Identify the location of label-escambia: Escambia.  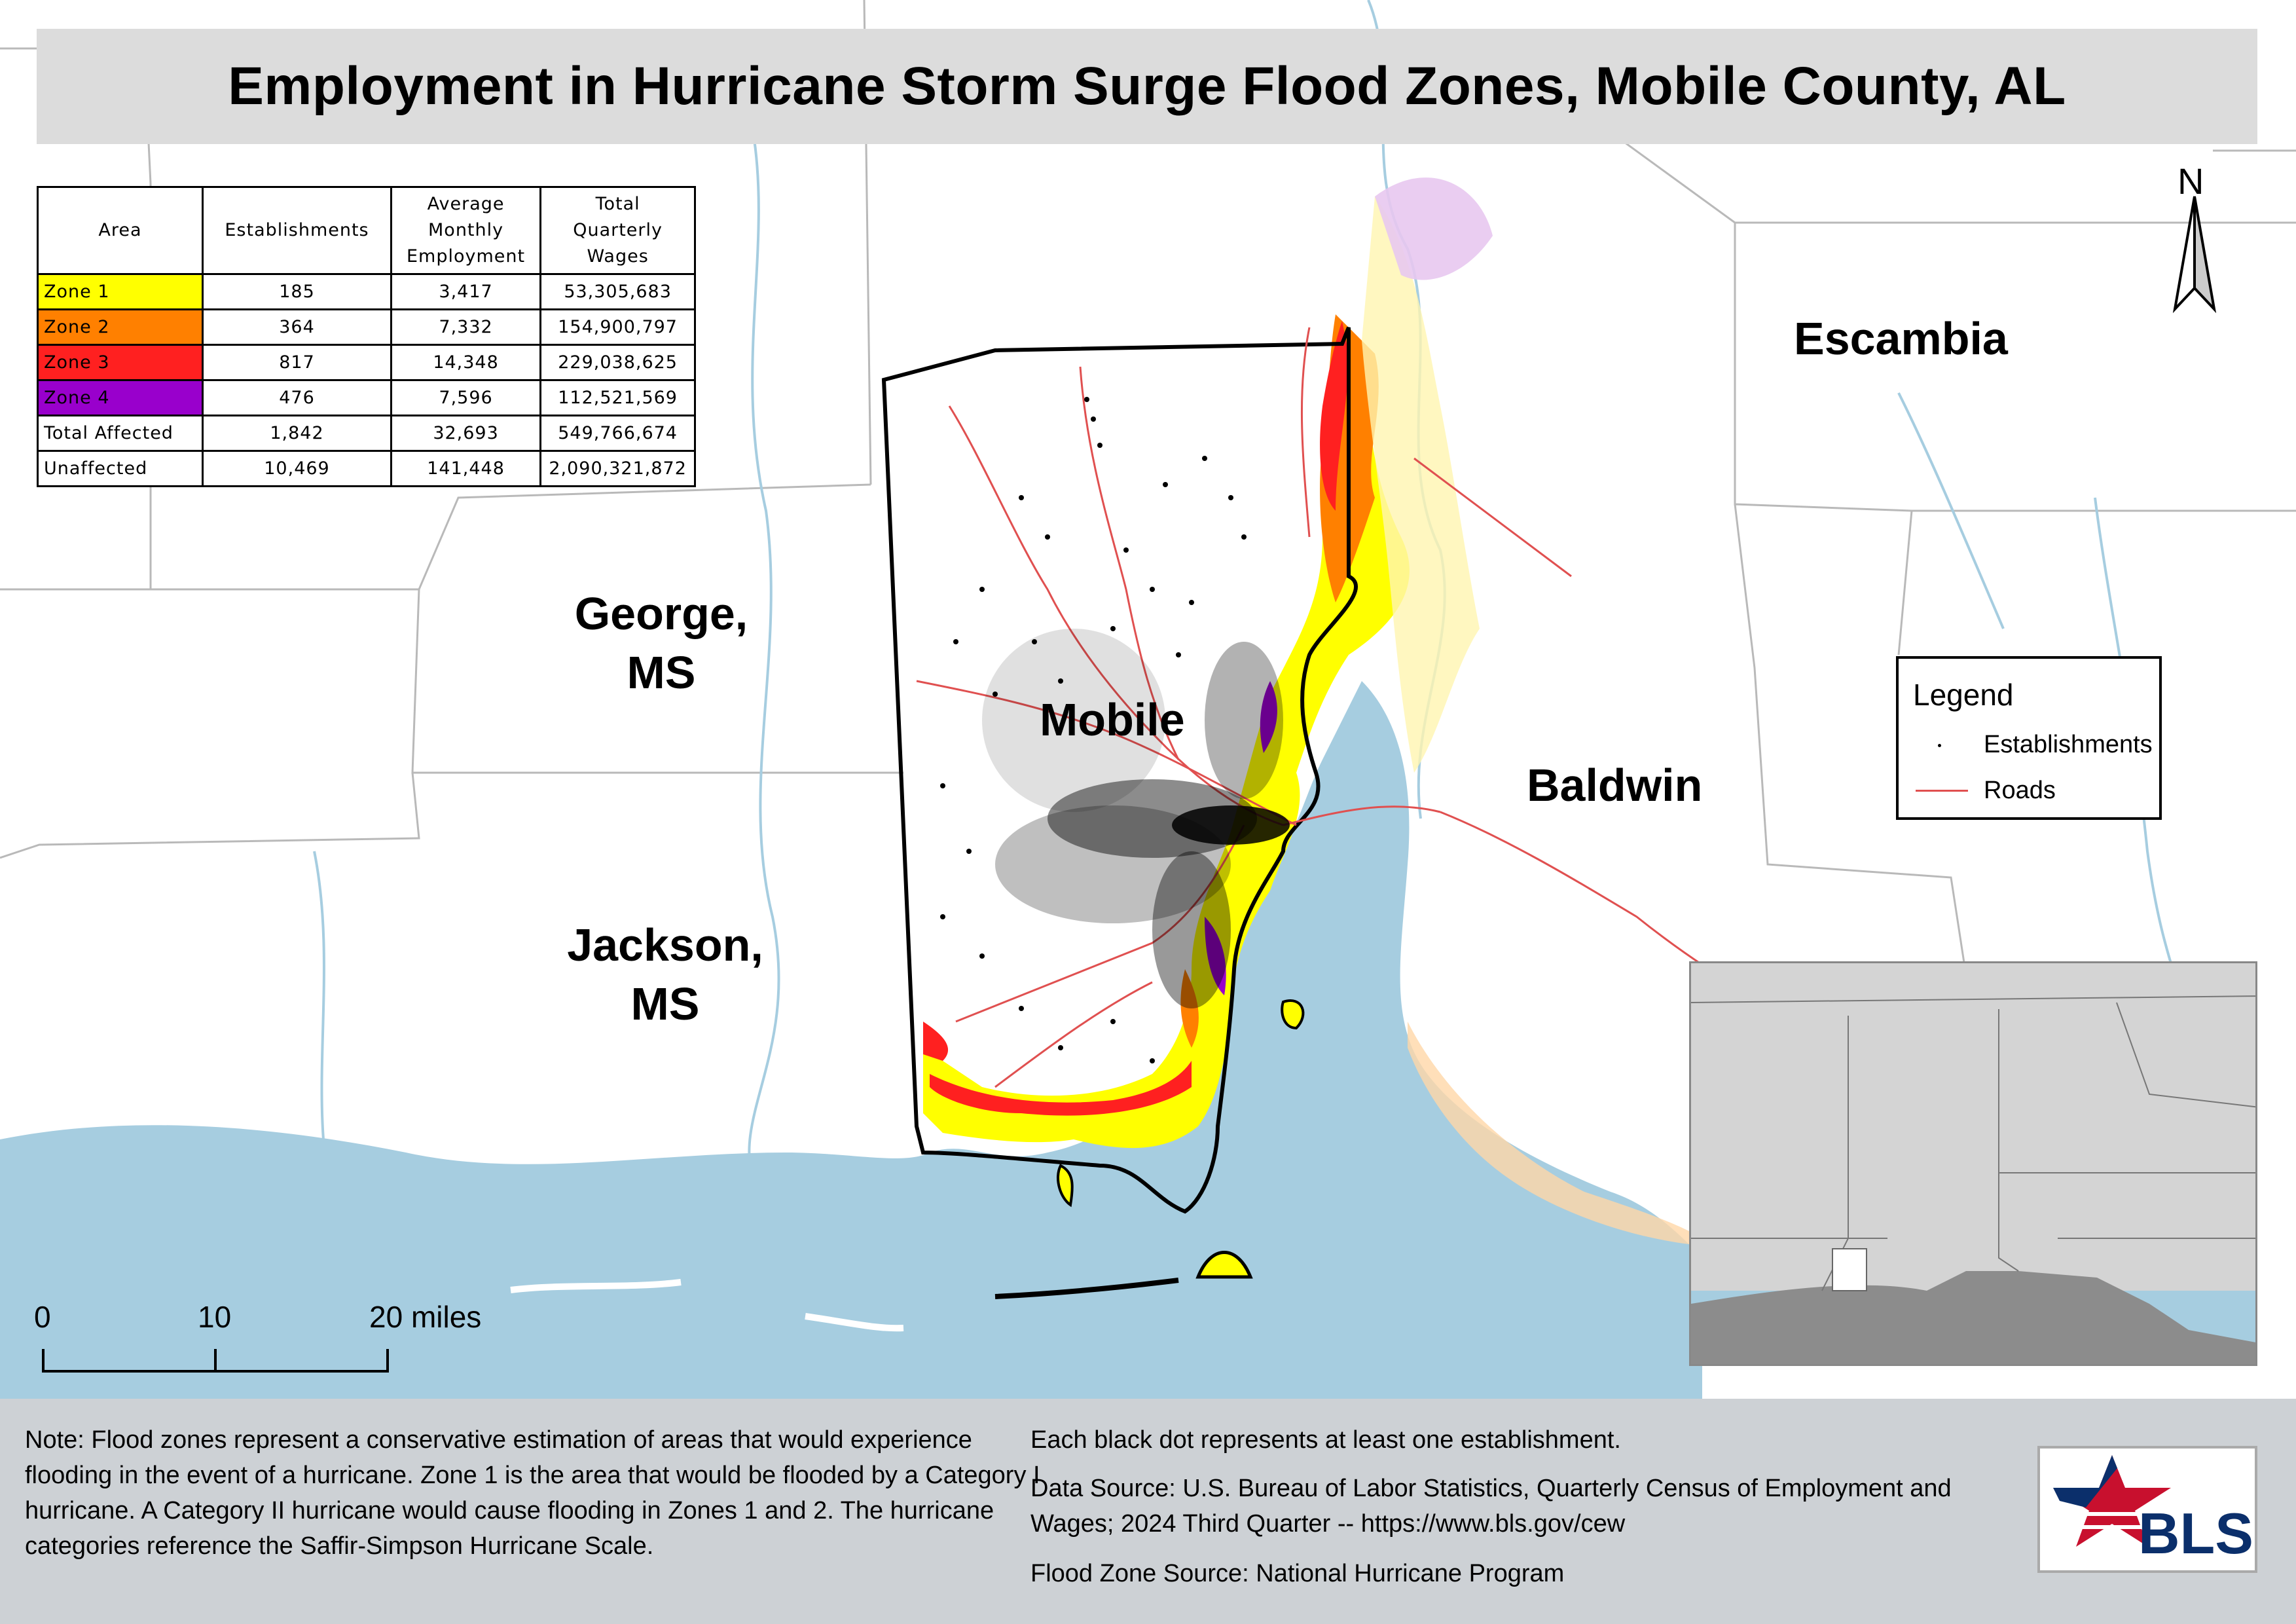
(1901, 338).